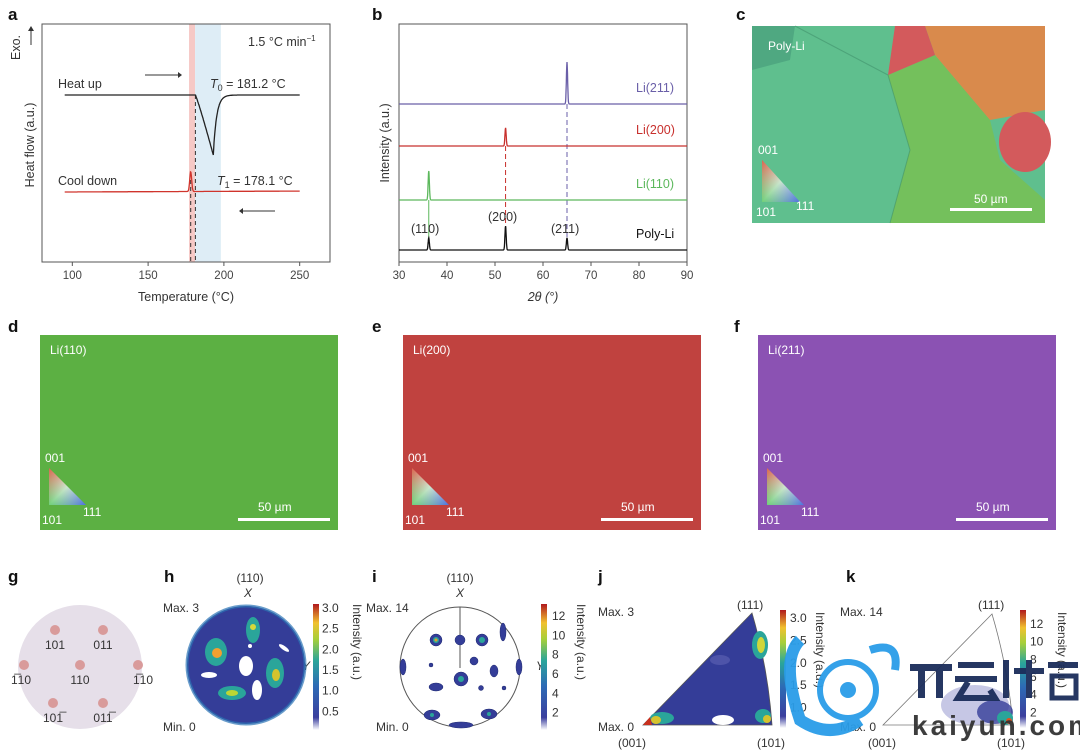 Image resolution: width=1080 pixels, height=756 pixels. Describe the element at coordinates (330, 629) in the screenshot. I see `colorbar-tick-label: 2.5` at that location.